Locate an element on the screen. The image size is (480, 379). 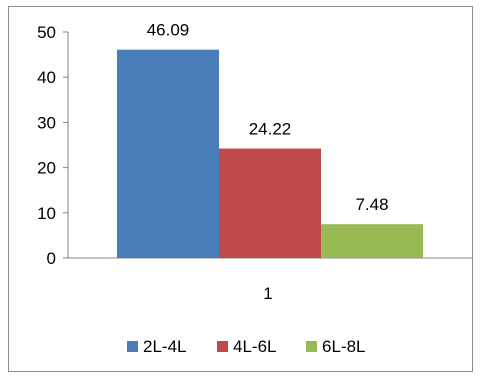
y-tick-label: 50 is located at coordinates (46, 32).